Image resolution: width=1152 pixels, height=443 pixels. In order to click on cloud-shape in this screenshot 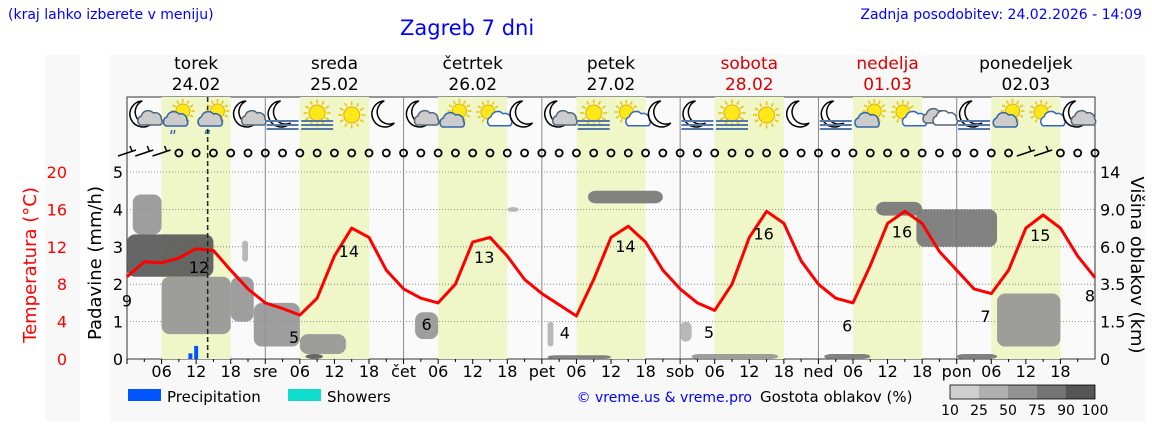, I will do `click(945, 117)`.